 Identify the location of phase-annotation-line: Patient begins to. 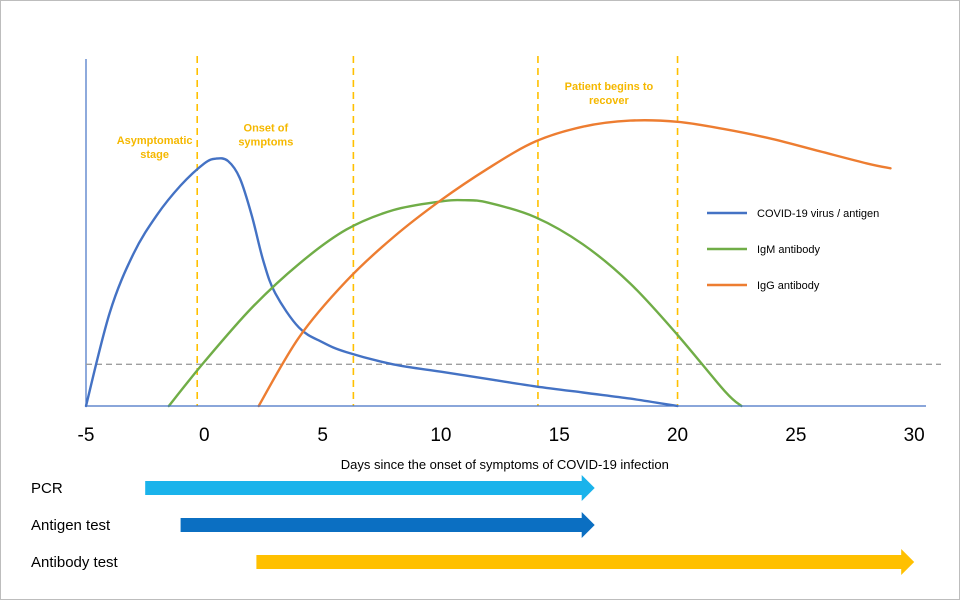
(609, 87).